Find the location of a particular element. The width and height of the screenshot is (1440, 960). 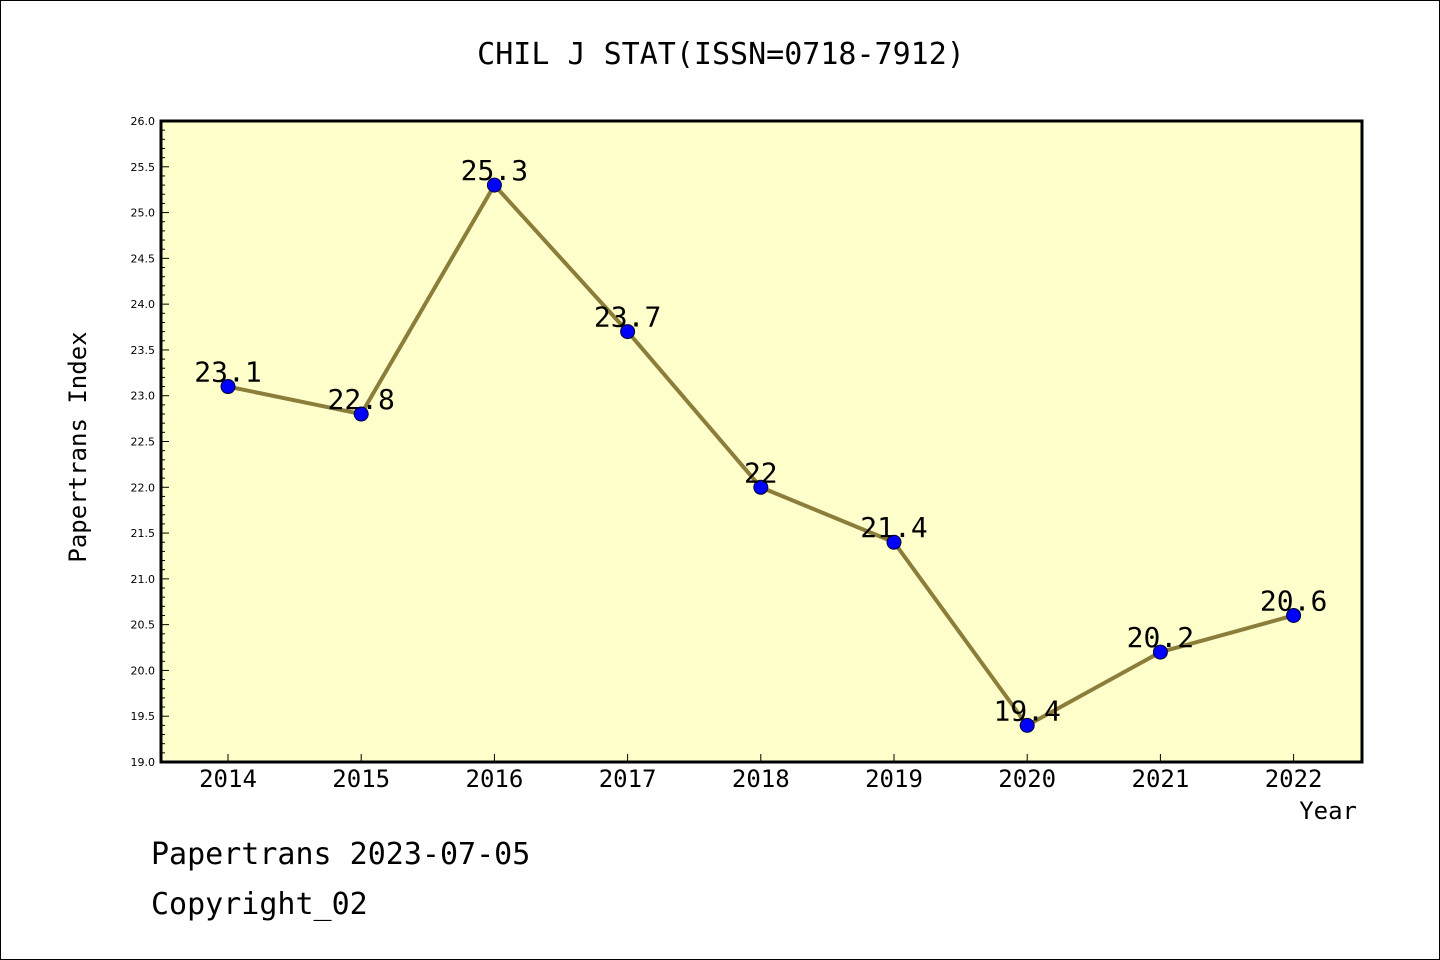

footer-copyright: Copyright_02 is located at coordinates (259, 904).